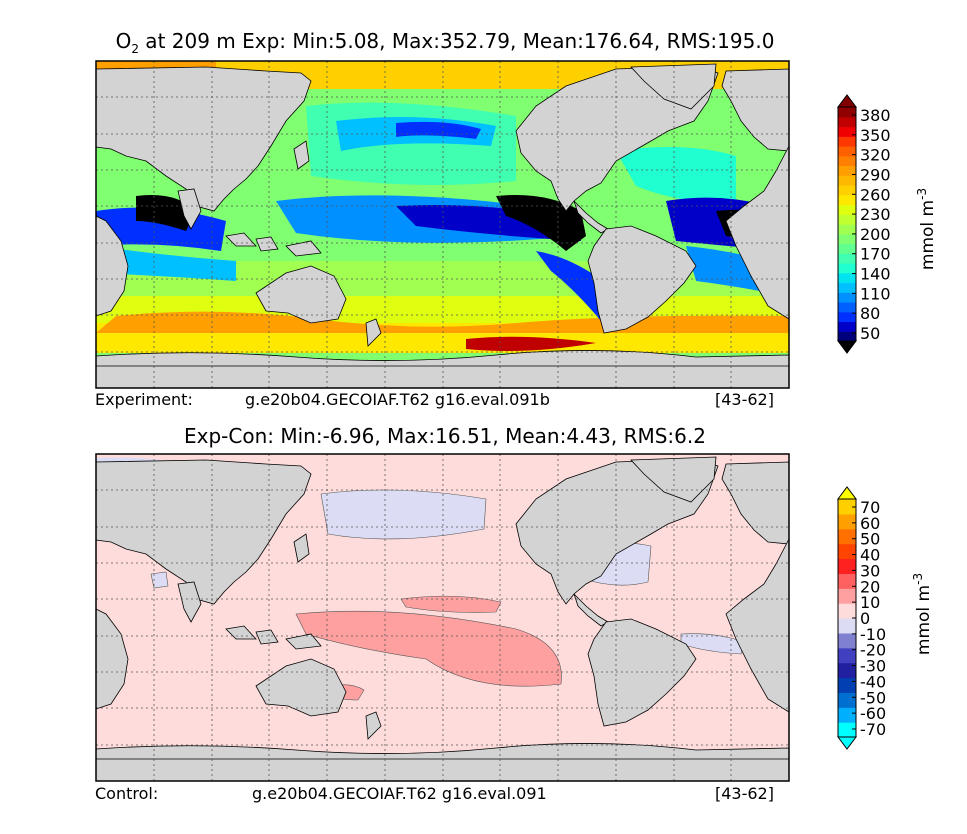 This screenshot has height=834, width=967. I want to click on bottom-patch-arabian, so click(159, 580).